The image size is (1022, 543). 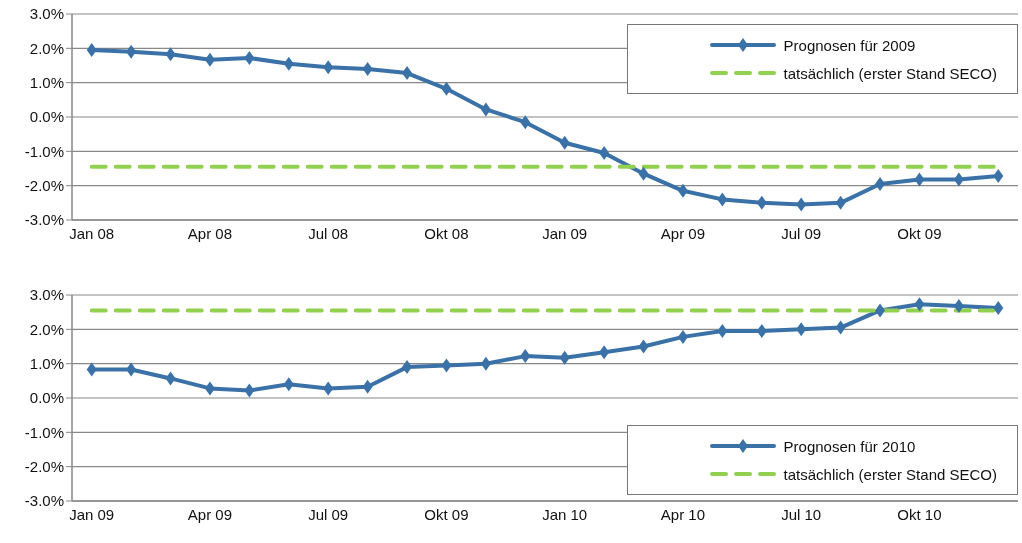 I want to click on x-tick-label: Okt 10, so click(x=919, y=514).